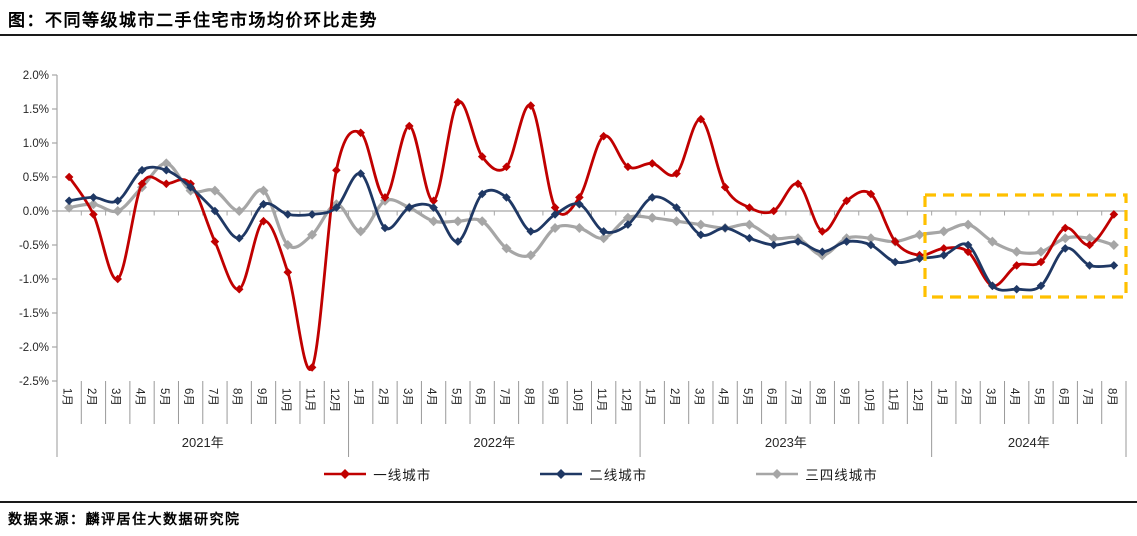 This screenshot has width=1137, height=536. Describe the element at coordinates (618, 475) in the screenshot. I see `legend-label-tier2: 二线城市` at that location.